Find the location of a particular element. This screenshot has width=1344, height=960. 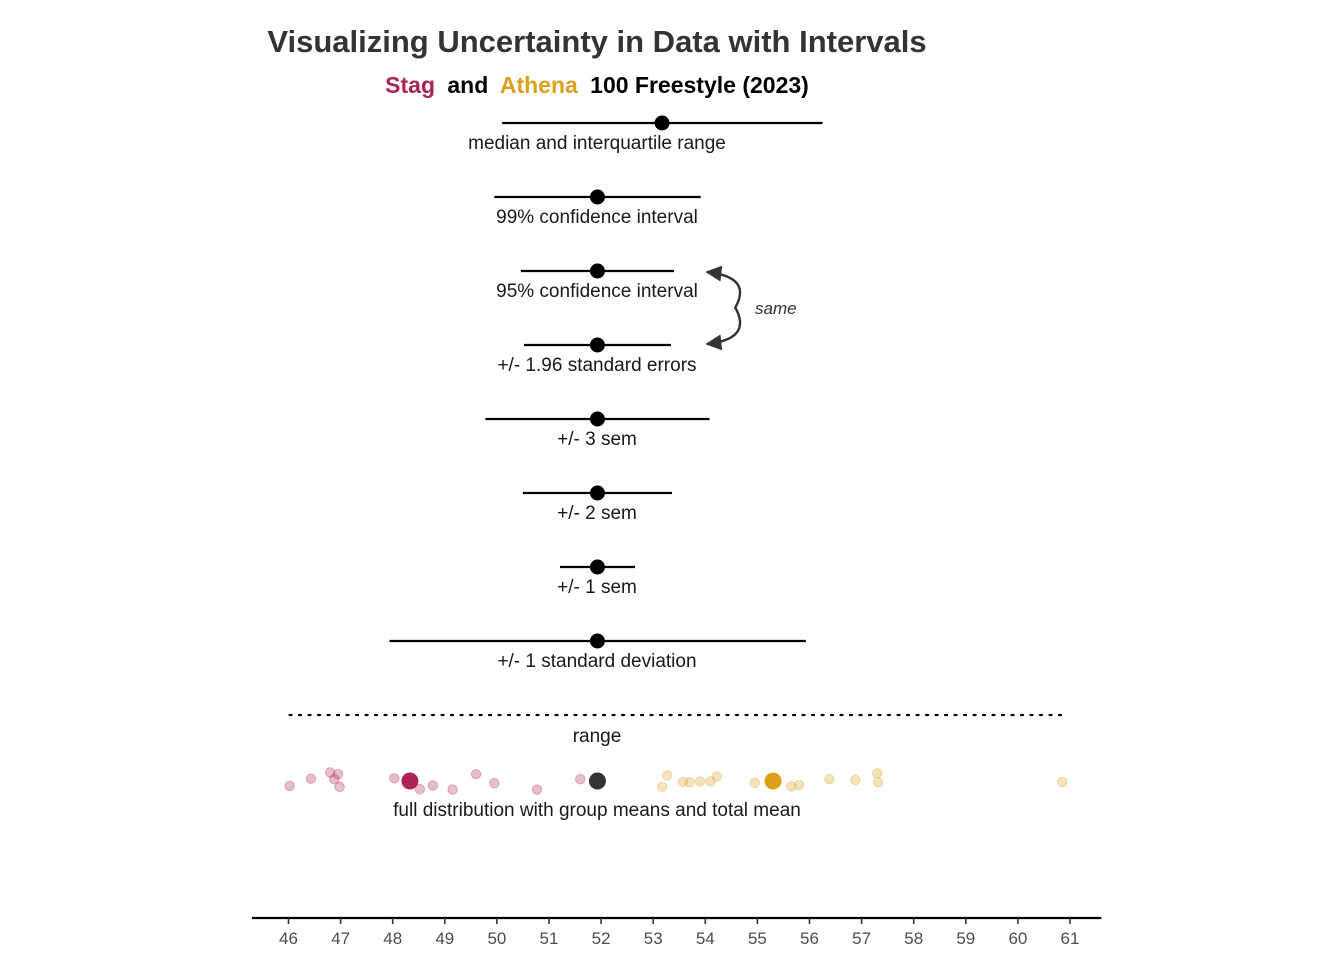

x-tick-label: 46 is located at coordinates (288, 938).